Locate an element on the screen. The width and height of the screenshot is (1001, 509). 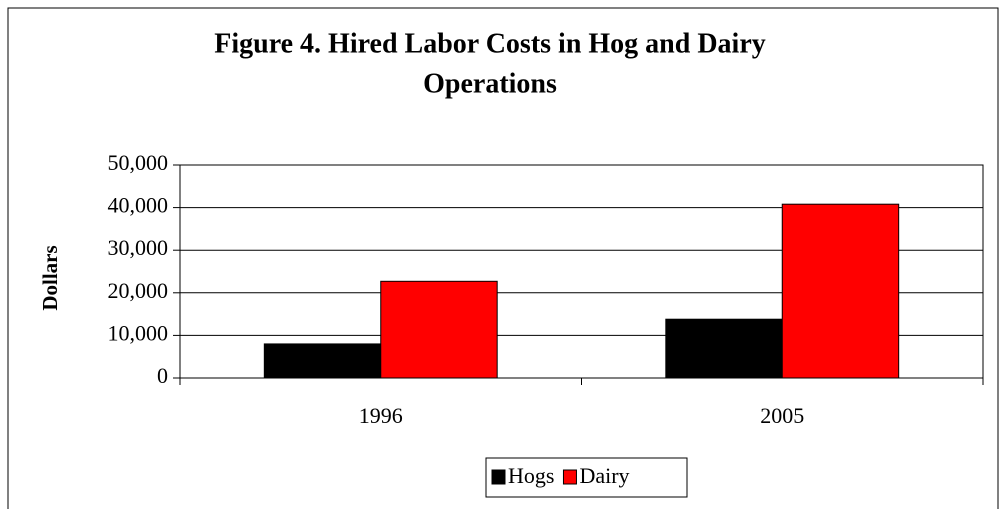
legend-label: Dairy is located at coordinates (604, 475).